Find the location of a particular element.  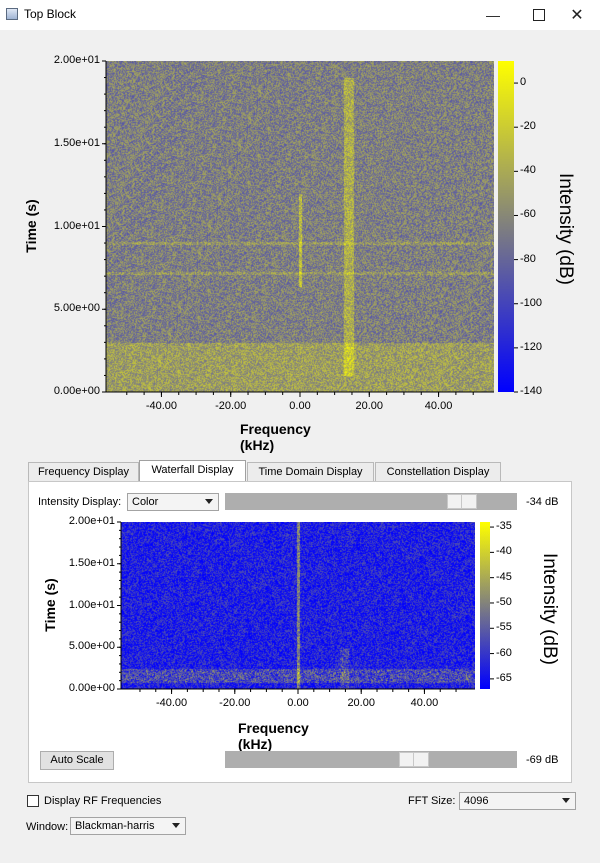

window-label: Window: is located at coordinates (47, 827).